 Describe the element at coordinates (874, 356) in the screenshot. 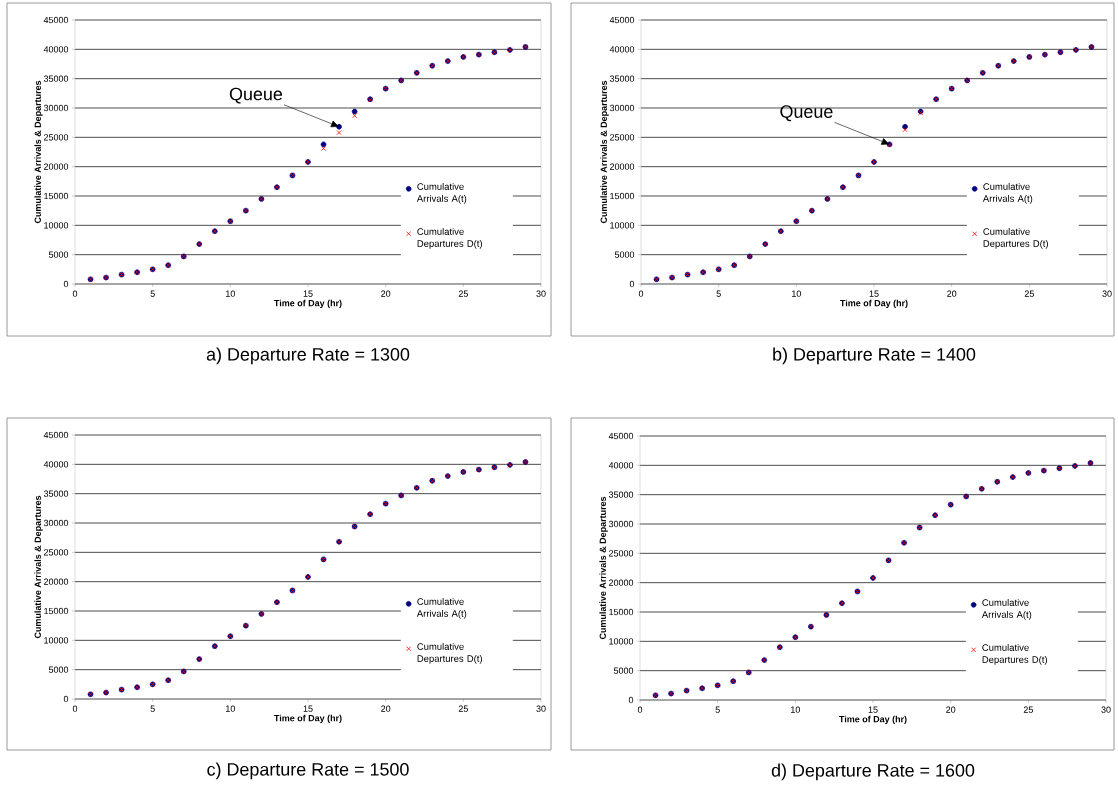

I see `text: b) Departure Rate = 1400` at that location.